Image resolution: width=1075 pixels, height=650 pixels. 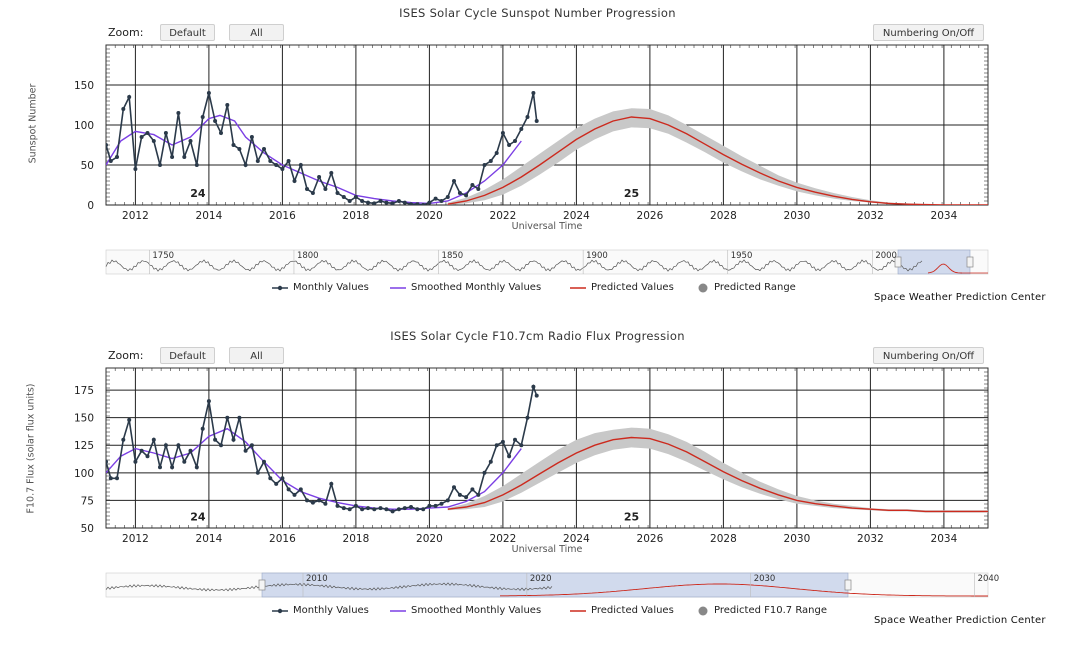 I want to click on legend-item-range: Predicted Range, so click(x=746, y=287).